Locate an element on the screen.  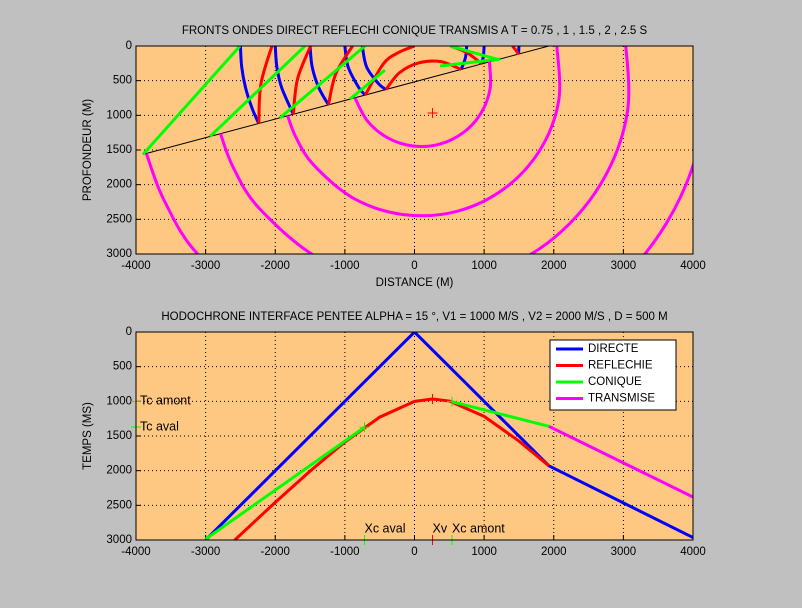
annotation: Tc aval is located at coordinates (159, 426).